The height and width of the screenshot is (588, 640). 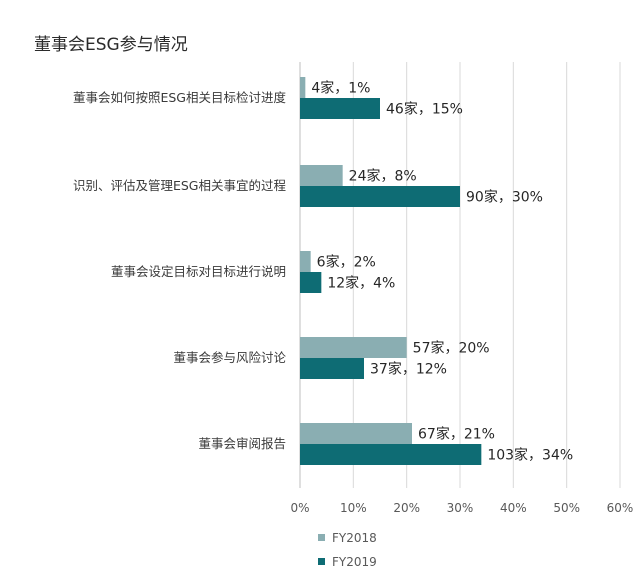 I want to click on legend-item-fy2019: FY2019, so click(x=347, y=561).